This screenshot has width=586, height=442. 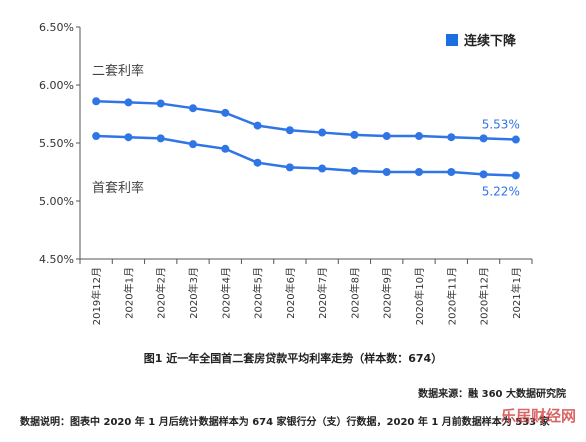 I want to click on x-tick-label: 2019年12月, so click(x=96, y=296).